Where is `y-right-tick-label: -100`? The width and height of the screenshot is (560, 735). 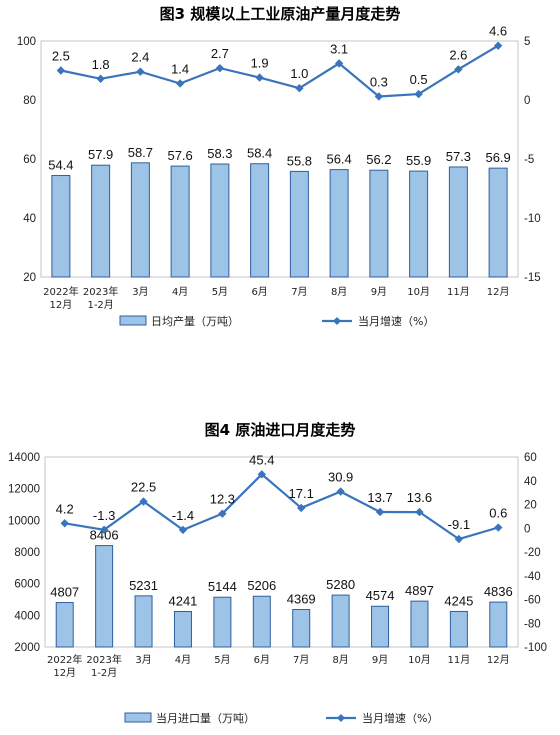
y-right-tick-label: -100 is located at coordinates (535, 648).